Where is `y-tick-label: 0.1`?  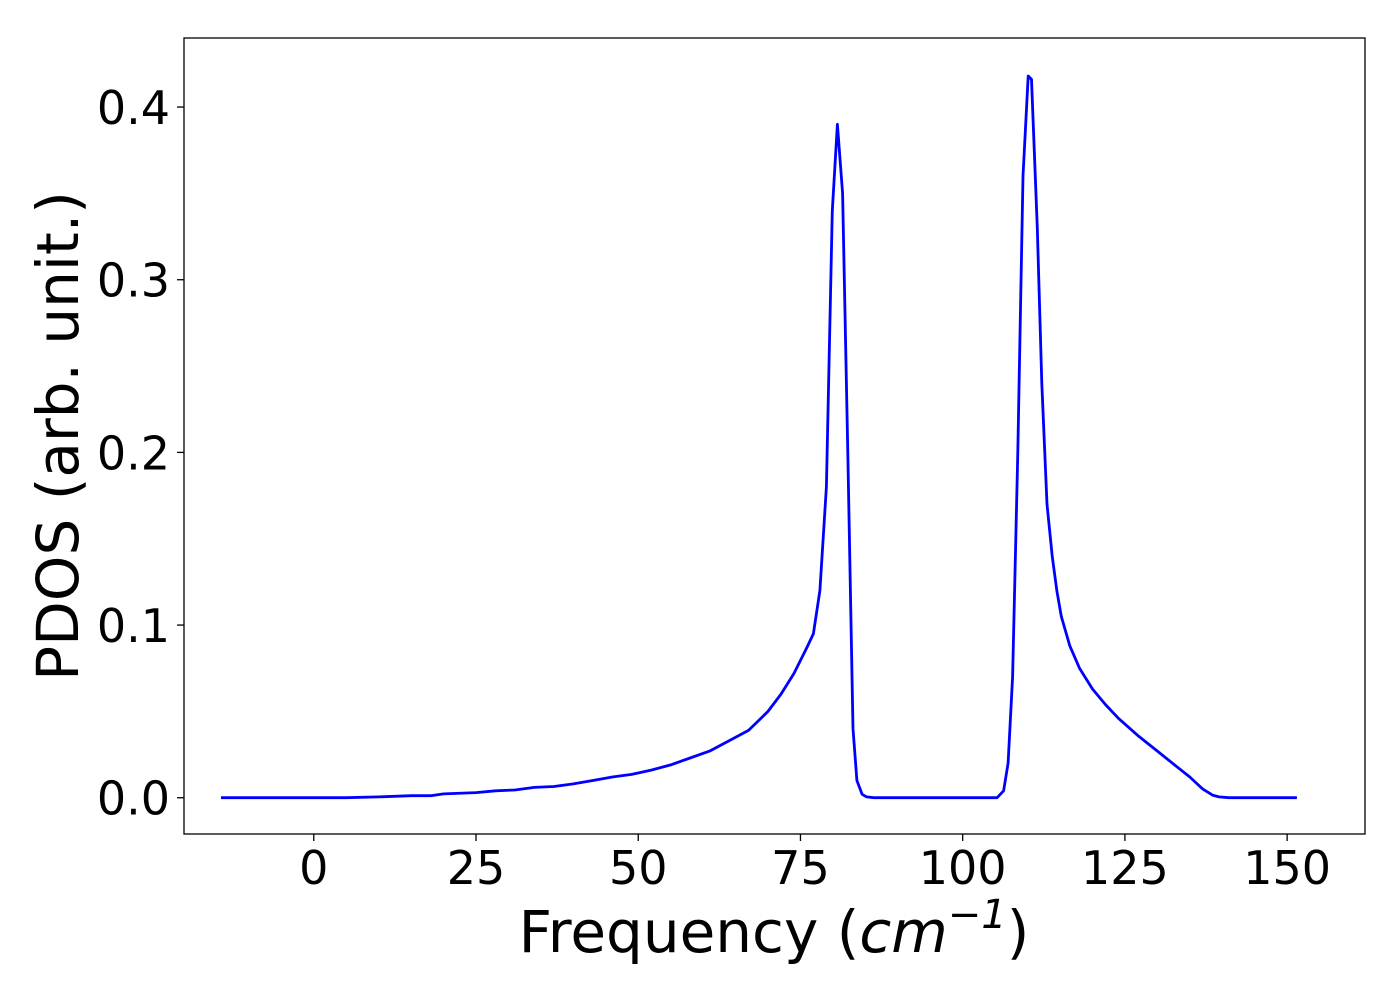
y-tick-label: 0.1 is located at coordinates (133, 626).